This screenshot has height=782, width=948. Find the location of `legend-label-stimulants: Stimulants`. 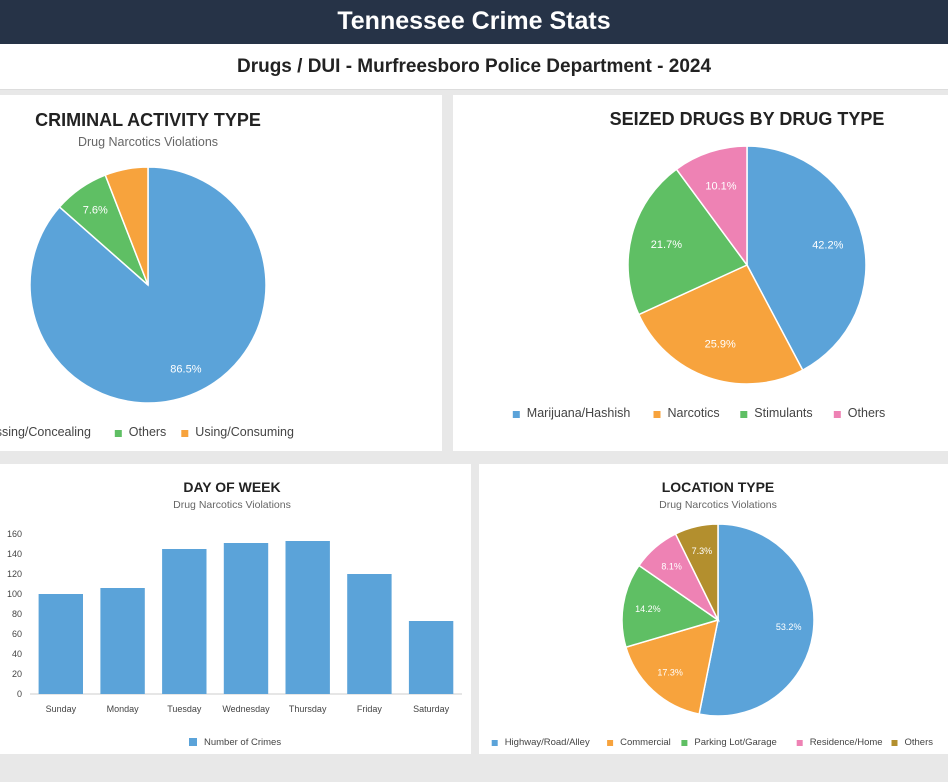

legend-label-stimulants: Stimulants is located at coordinates (783, 413).